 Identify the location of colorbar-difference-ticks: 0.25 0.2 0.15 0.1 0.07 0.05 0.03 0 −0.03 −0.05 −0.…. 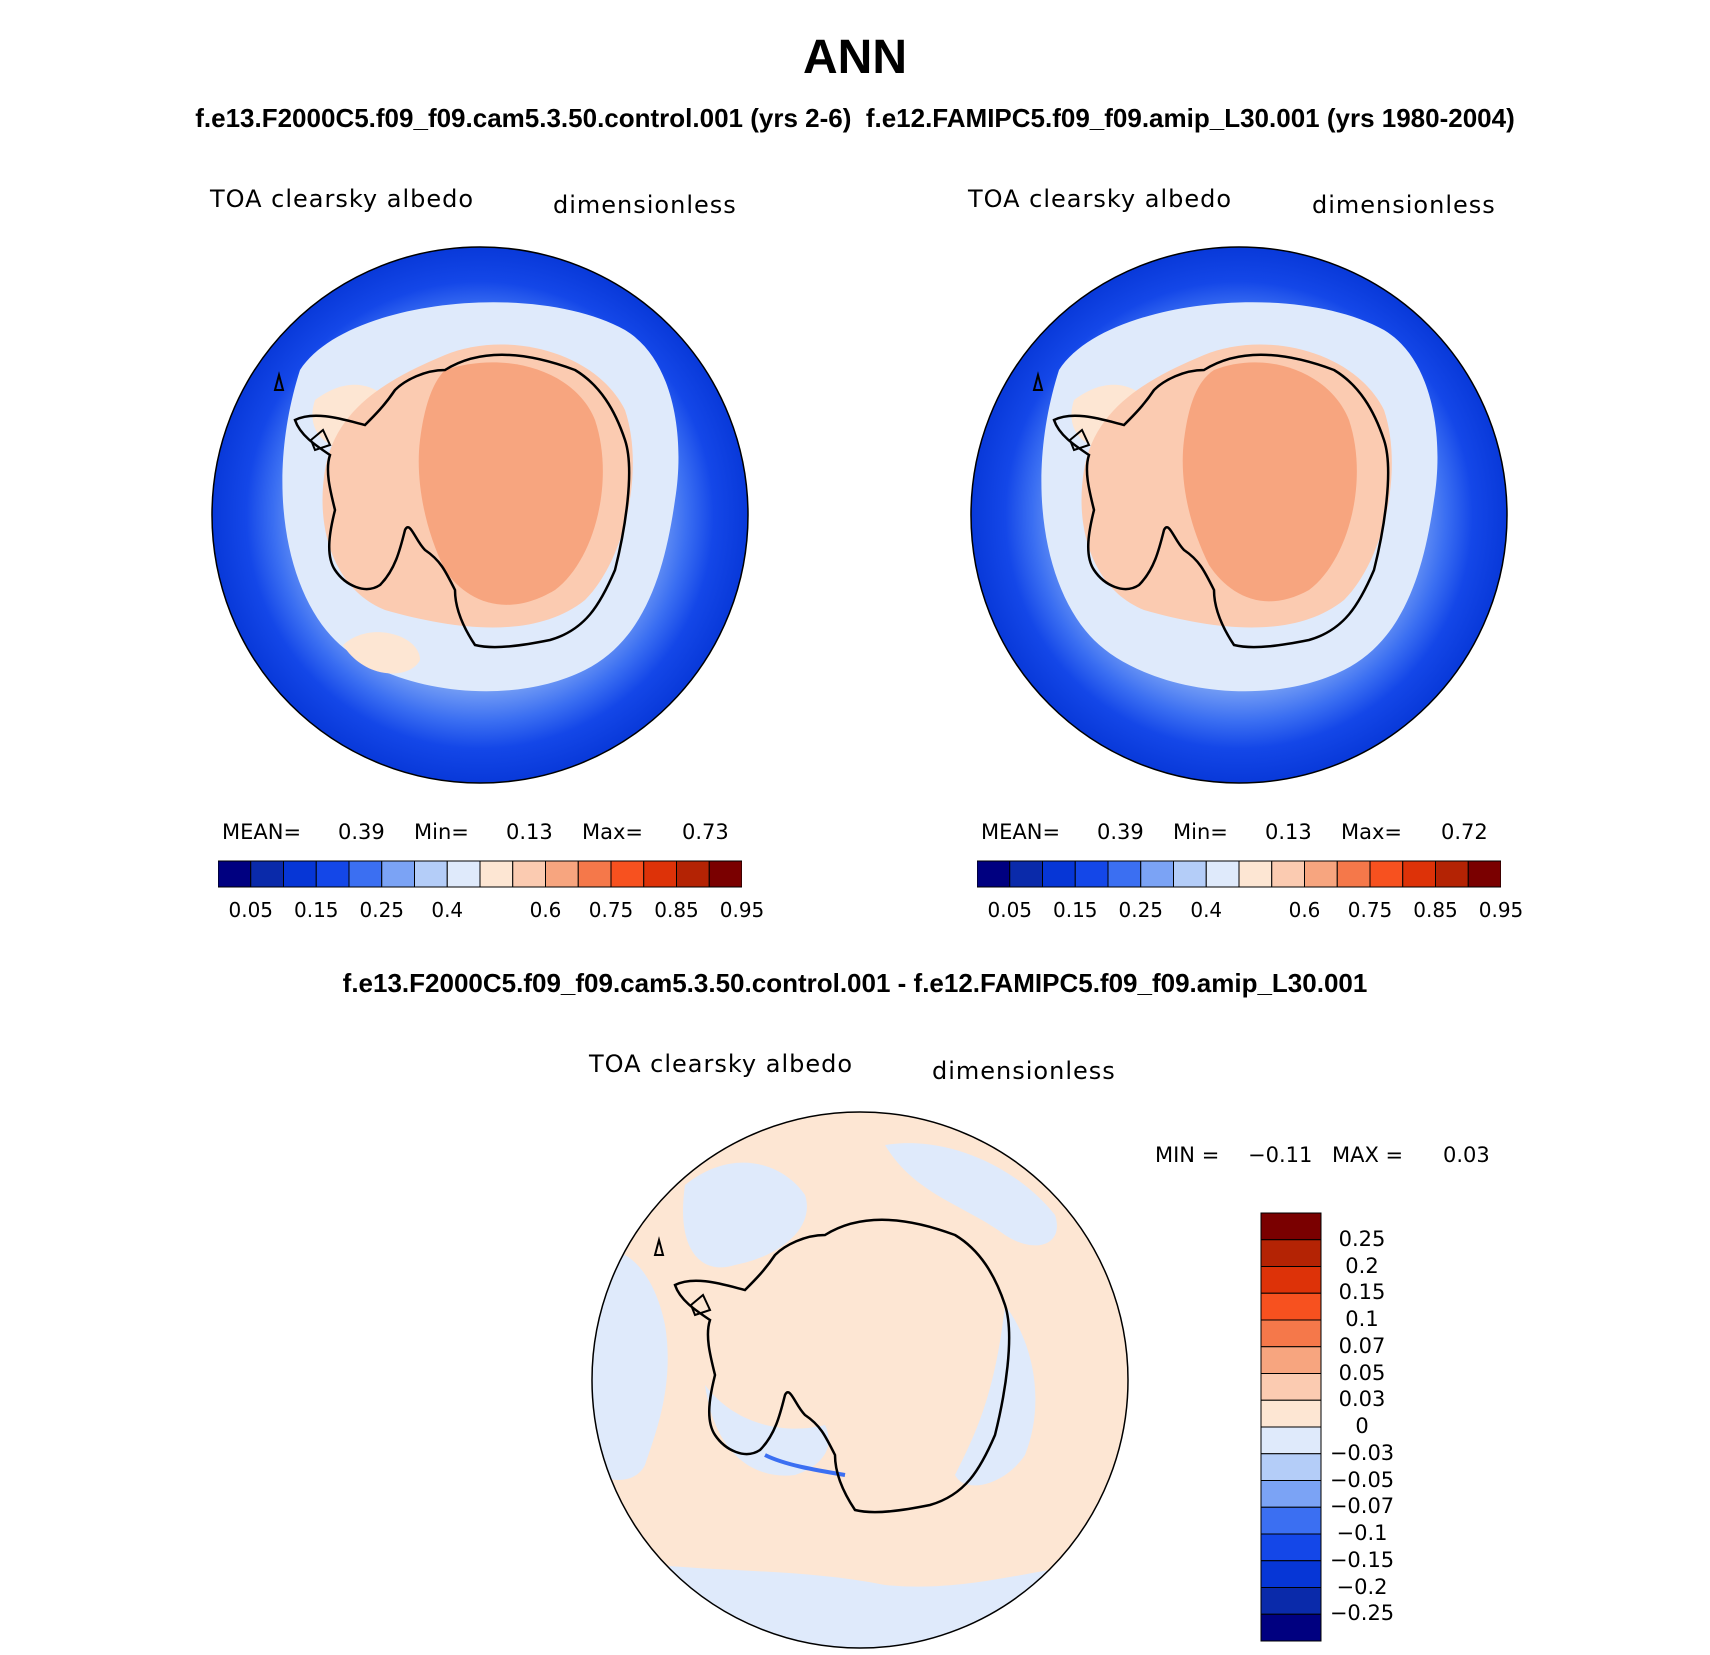
(1367, 1427).